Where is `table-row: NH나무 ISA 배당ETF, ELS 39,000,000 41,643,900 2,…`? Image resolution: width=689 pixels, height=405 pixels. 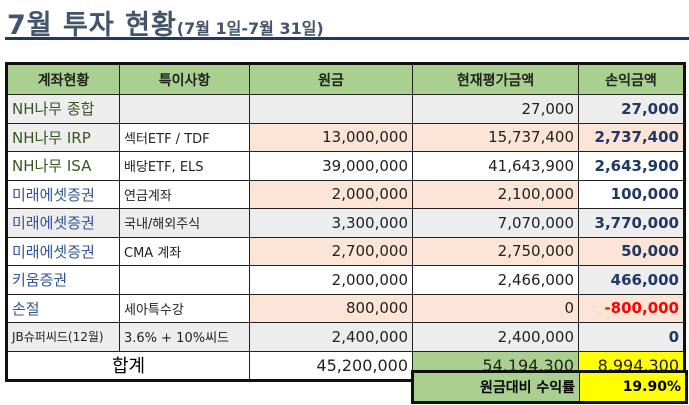 table-row: NH나무 ISA 배당ETF, ELS 39,000,000 41,643,900 2,… is located at coordinates (345, 166).